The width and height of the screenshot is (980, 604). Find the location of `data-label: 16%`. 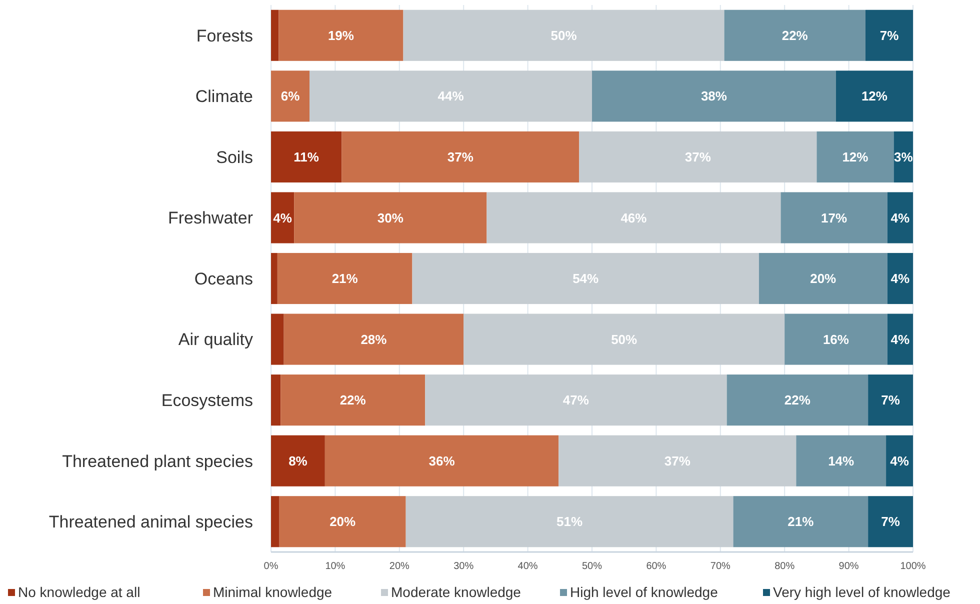

data-label: 16% is located at coordinates (836, 339).